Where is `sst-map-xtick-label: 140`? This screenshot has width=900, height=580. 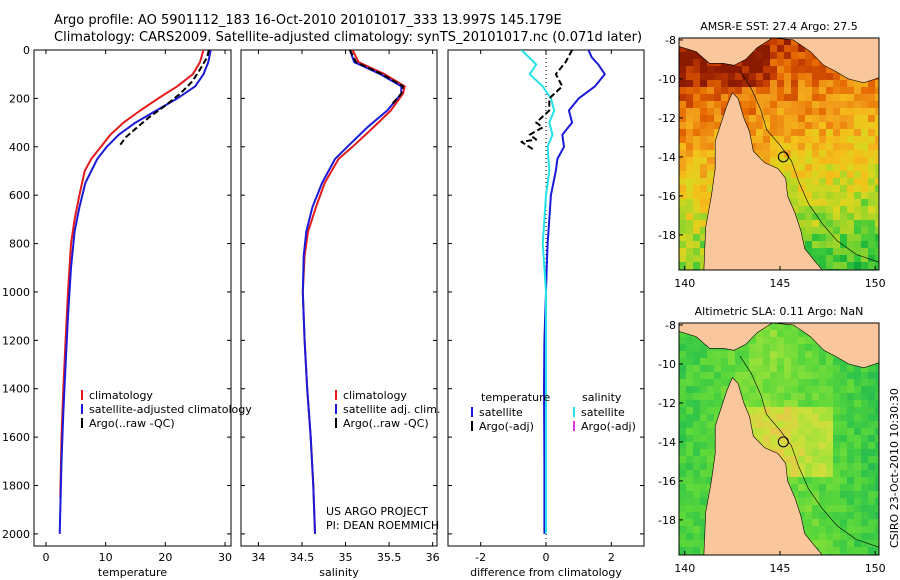 sst-map-xtick-label: 140 is located at coordinates (684, 283).